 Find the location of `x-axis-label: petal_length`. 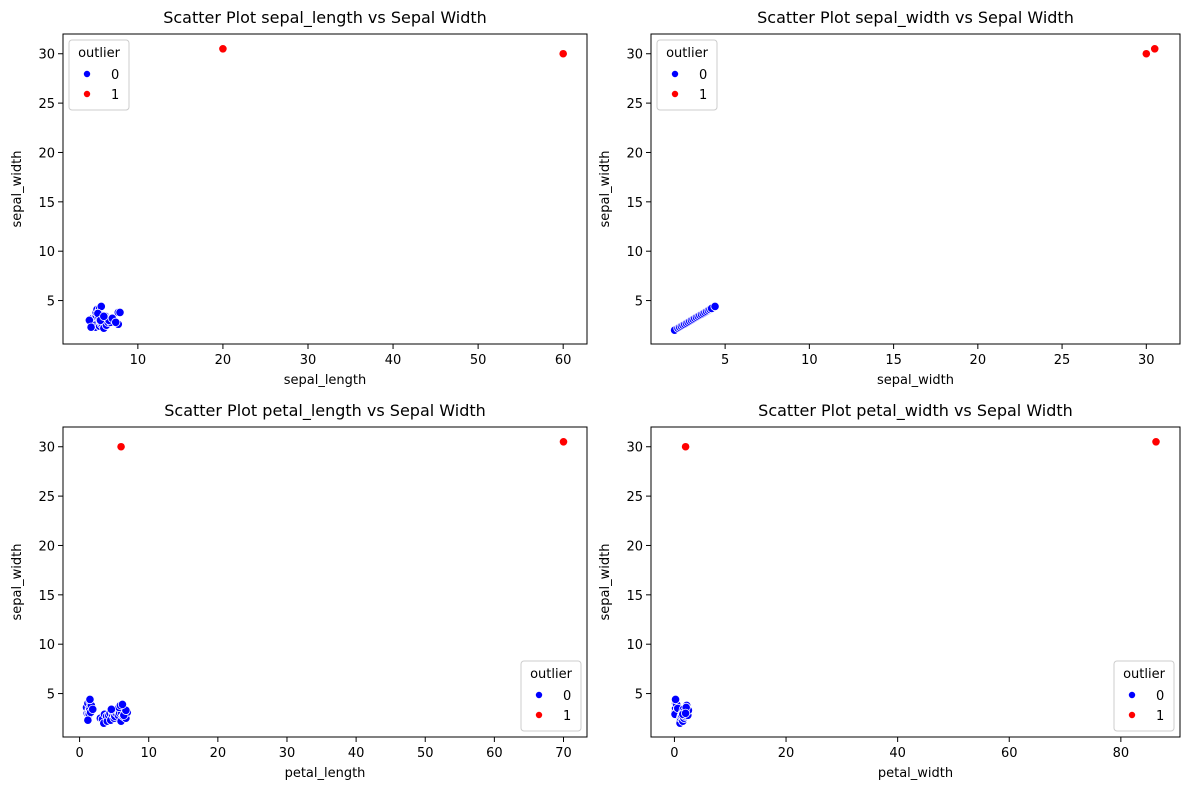

x-axis-label: petal_length is located at coordinates (325, 773).